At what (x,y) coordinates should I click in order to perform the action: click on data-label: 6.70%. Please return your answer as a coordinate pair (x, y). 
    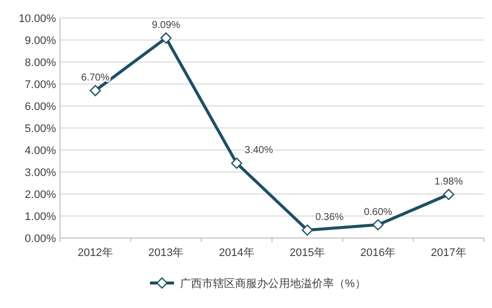
    Looking at the image, I should click on (95, 78).